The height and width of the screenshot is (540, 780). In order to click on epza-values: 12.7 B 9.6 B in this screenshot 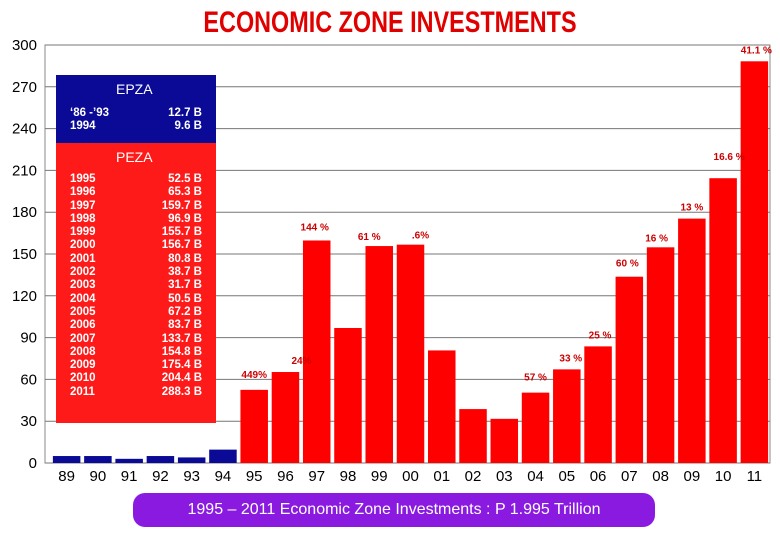, I will do `click(185, 120)`.